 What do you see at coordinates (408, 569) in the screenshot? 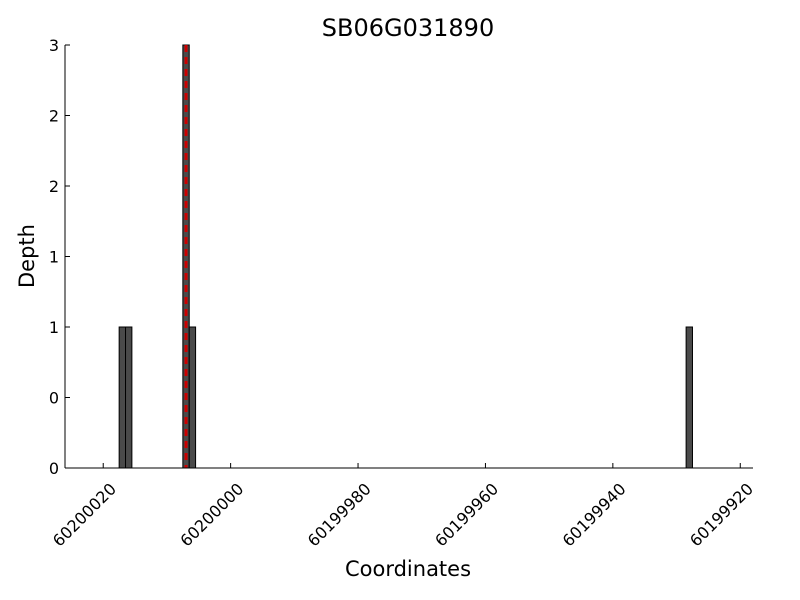
I see `x-axis-label: Coordinates` at bounding box center [408, 569].